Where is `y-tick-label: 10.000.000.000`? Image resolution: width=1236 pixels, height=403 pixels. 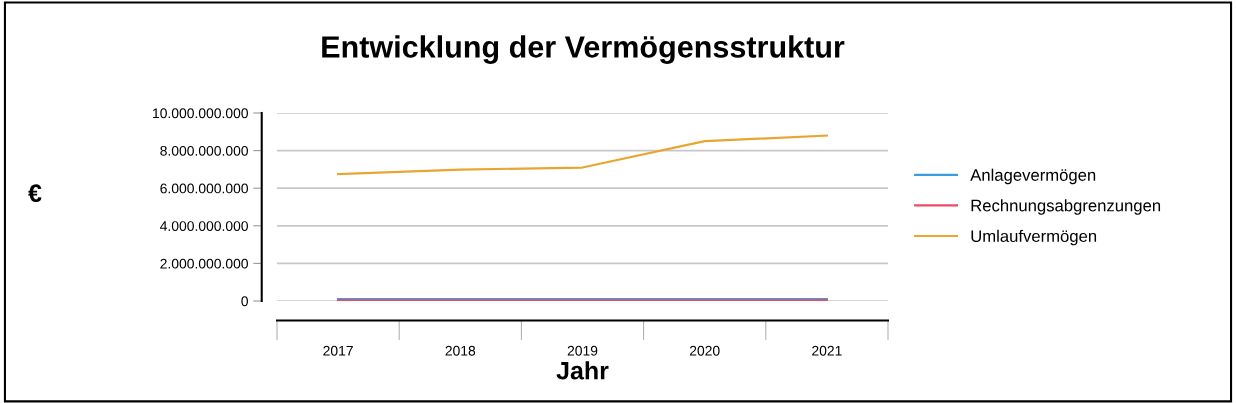 y-tick-label: 10.000.000.000 is located at coordinates (200, 113).